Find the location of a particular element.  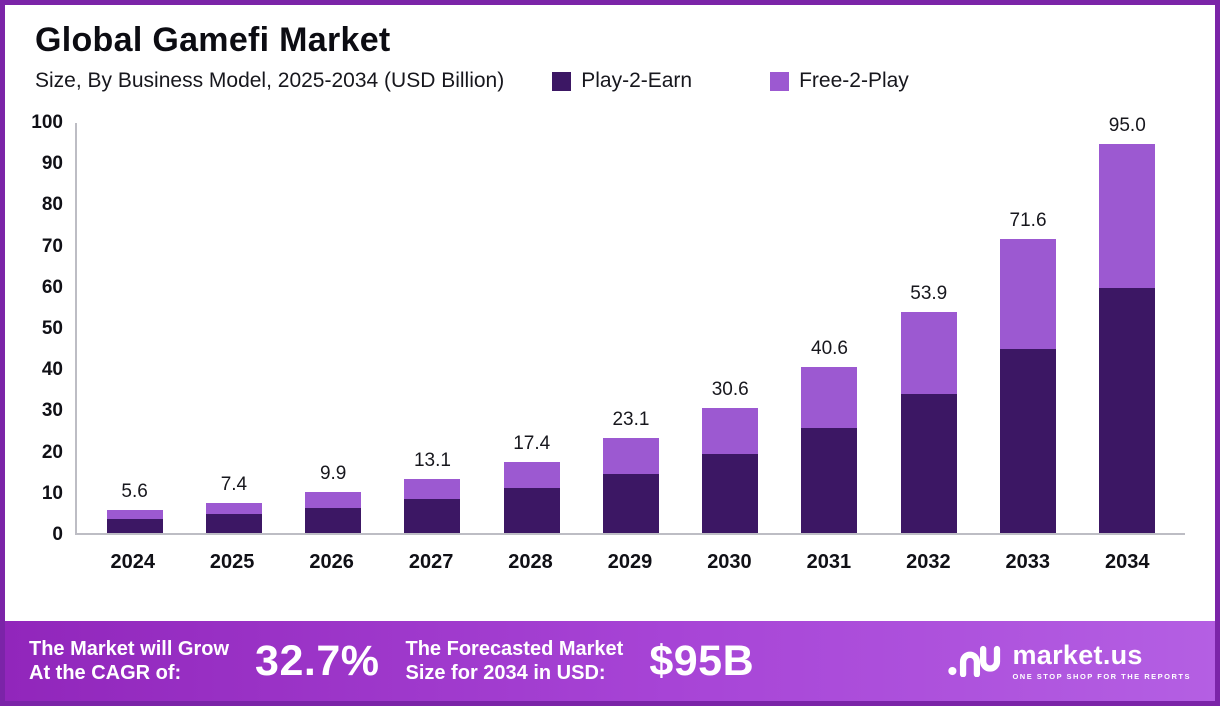

y-axis: 0 10 20 30 40 50 60 70 80 90 100 is located at coordinates (47, 328).